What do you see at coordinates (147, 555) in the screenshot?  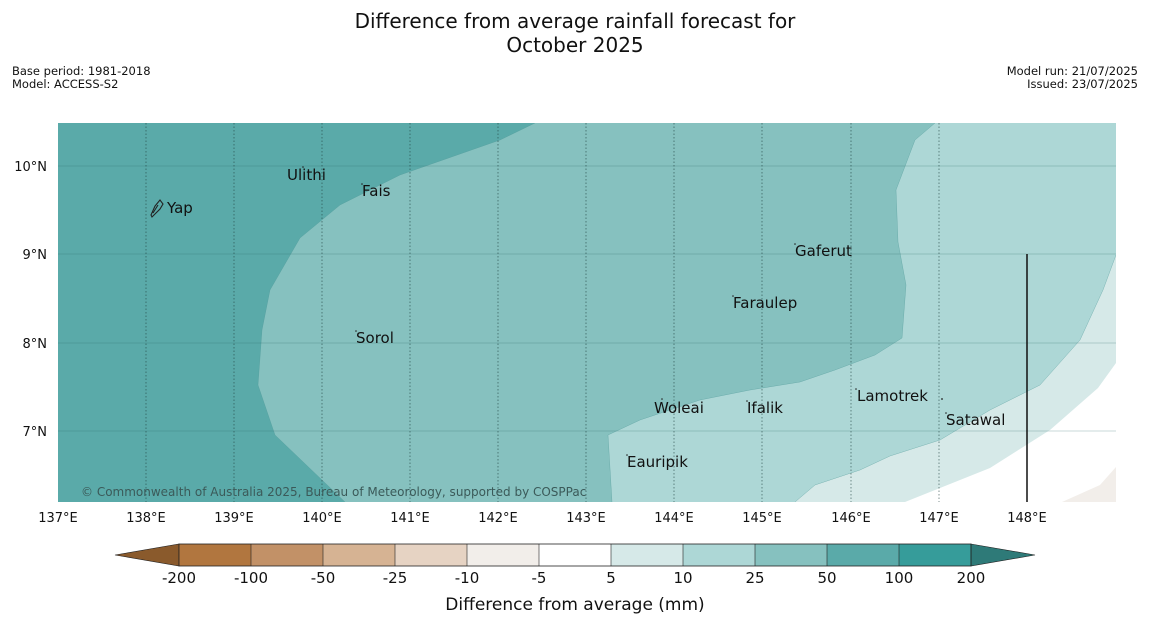 I see `legend-extend-low` at bounding box center [147, 555].